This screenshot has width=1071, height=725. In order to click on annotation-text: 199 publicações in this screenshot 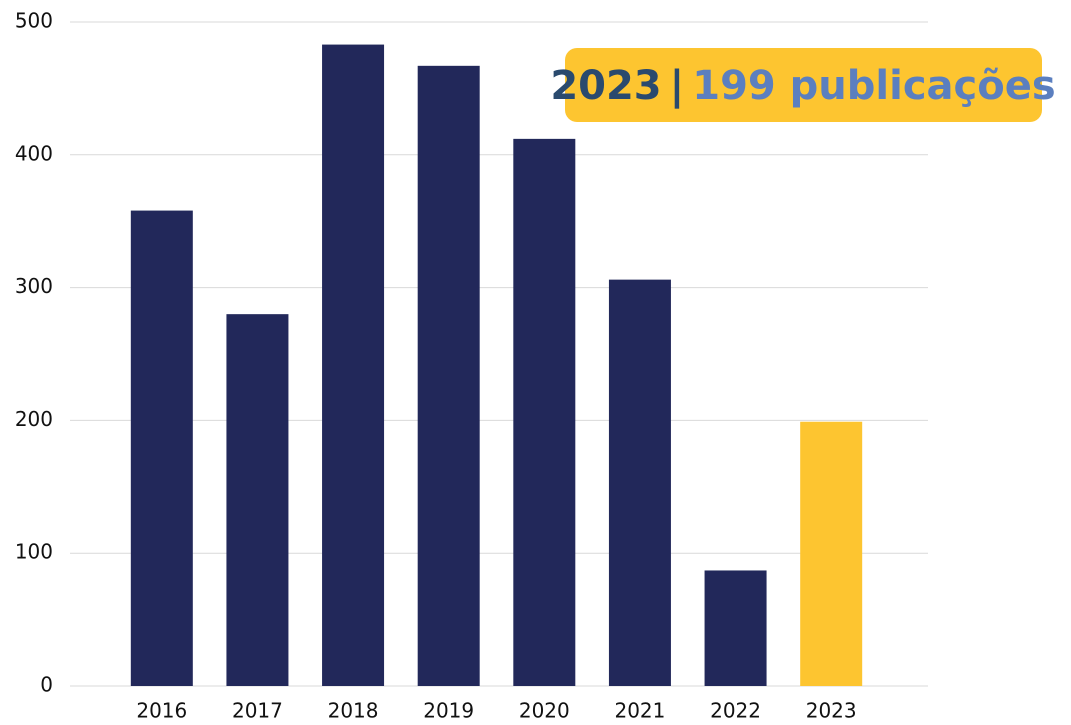, I will do `click(873, 86)`.